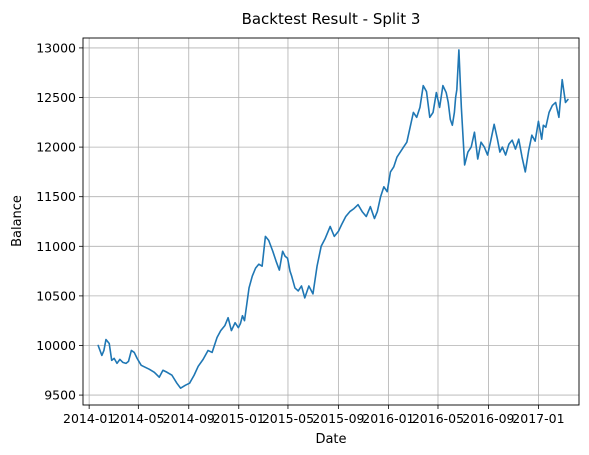 The height and width of the screenshot is (455, 589). I want to click on y-tick-label: 9500, so click(60, 395).